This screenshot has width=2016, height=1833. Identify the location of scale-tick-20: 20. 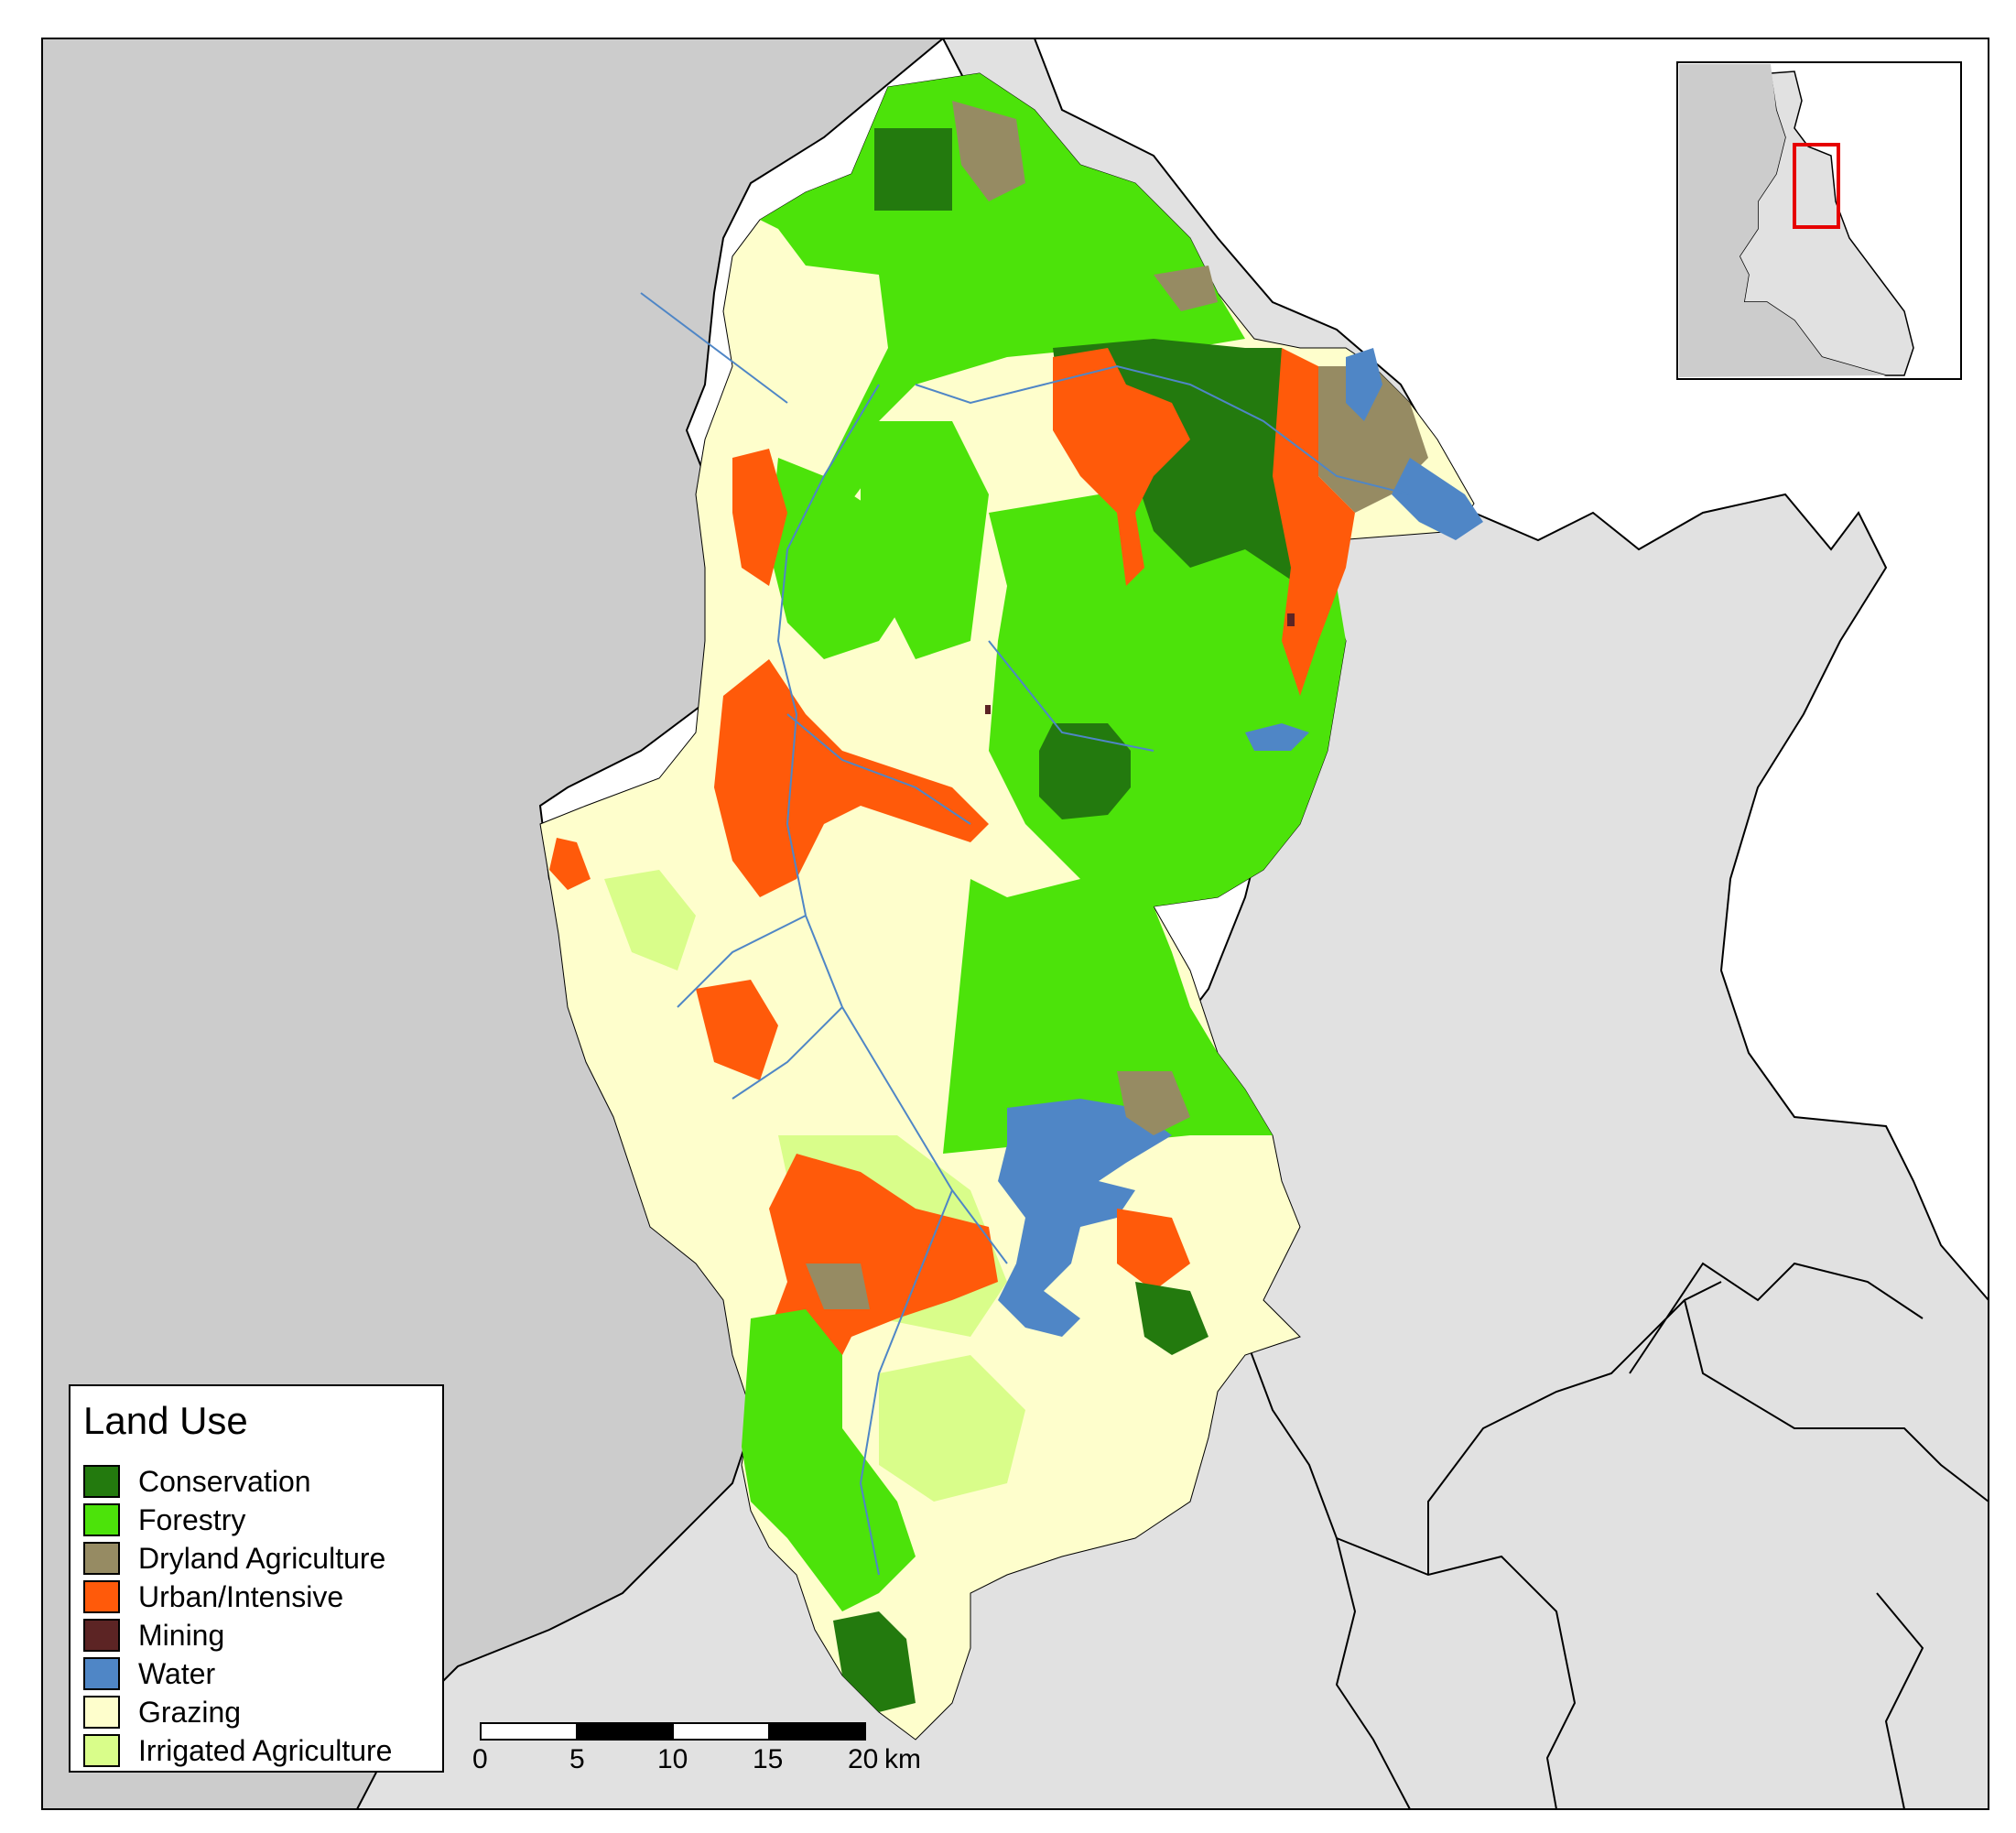
(863, 1759).